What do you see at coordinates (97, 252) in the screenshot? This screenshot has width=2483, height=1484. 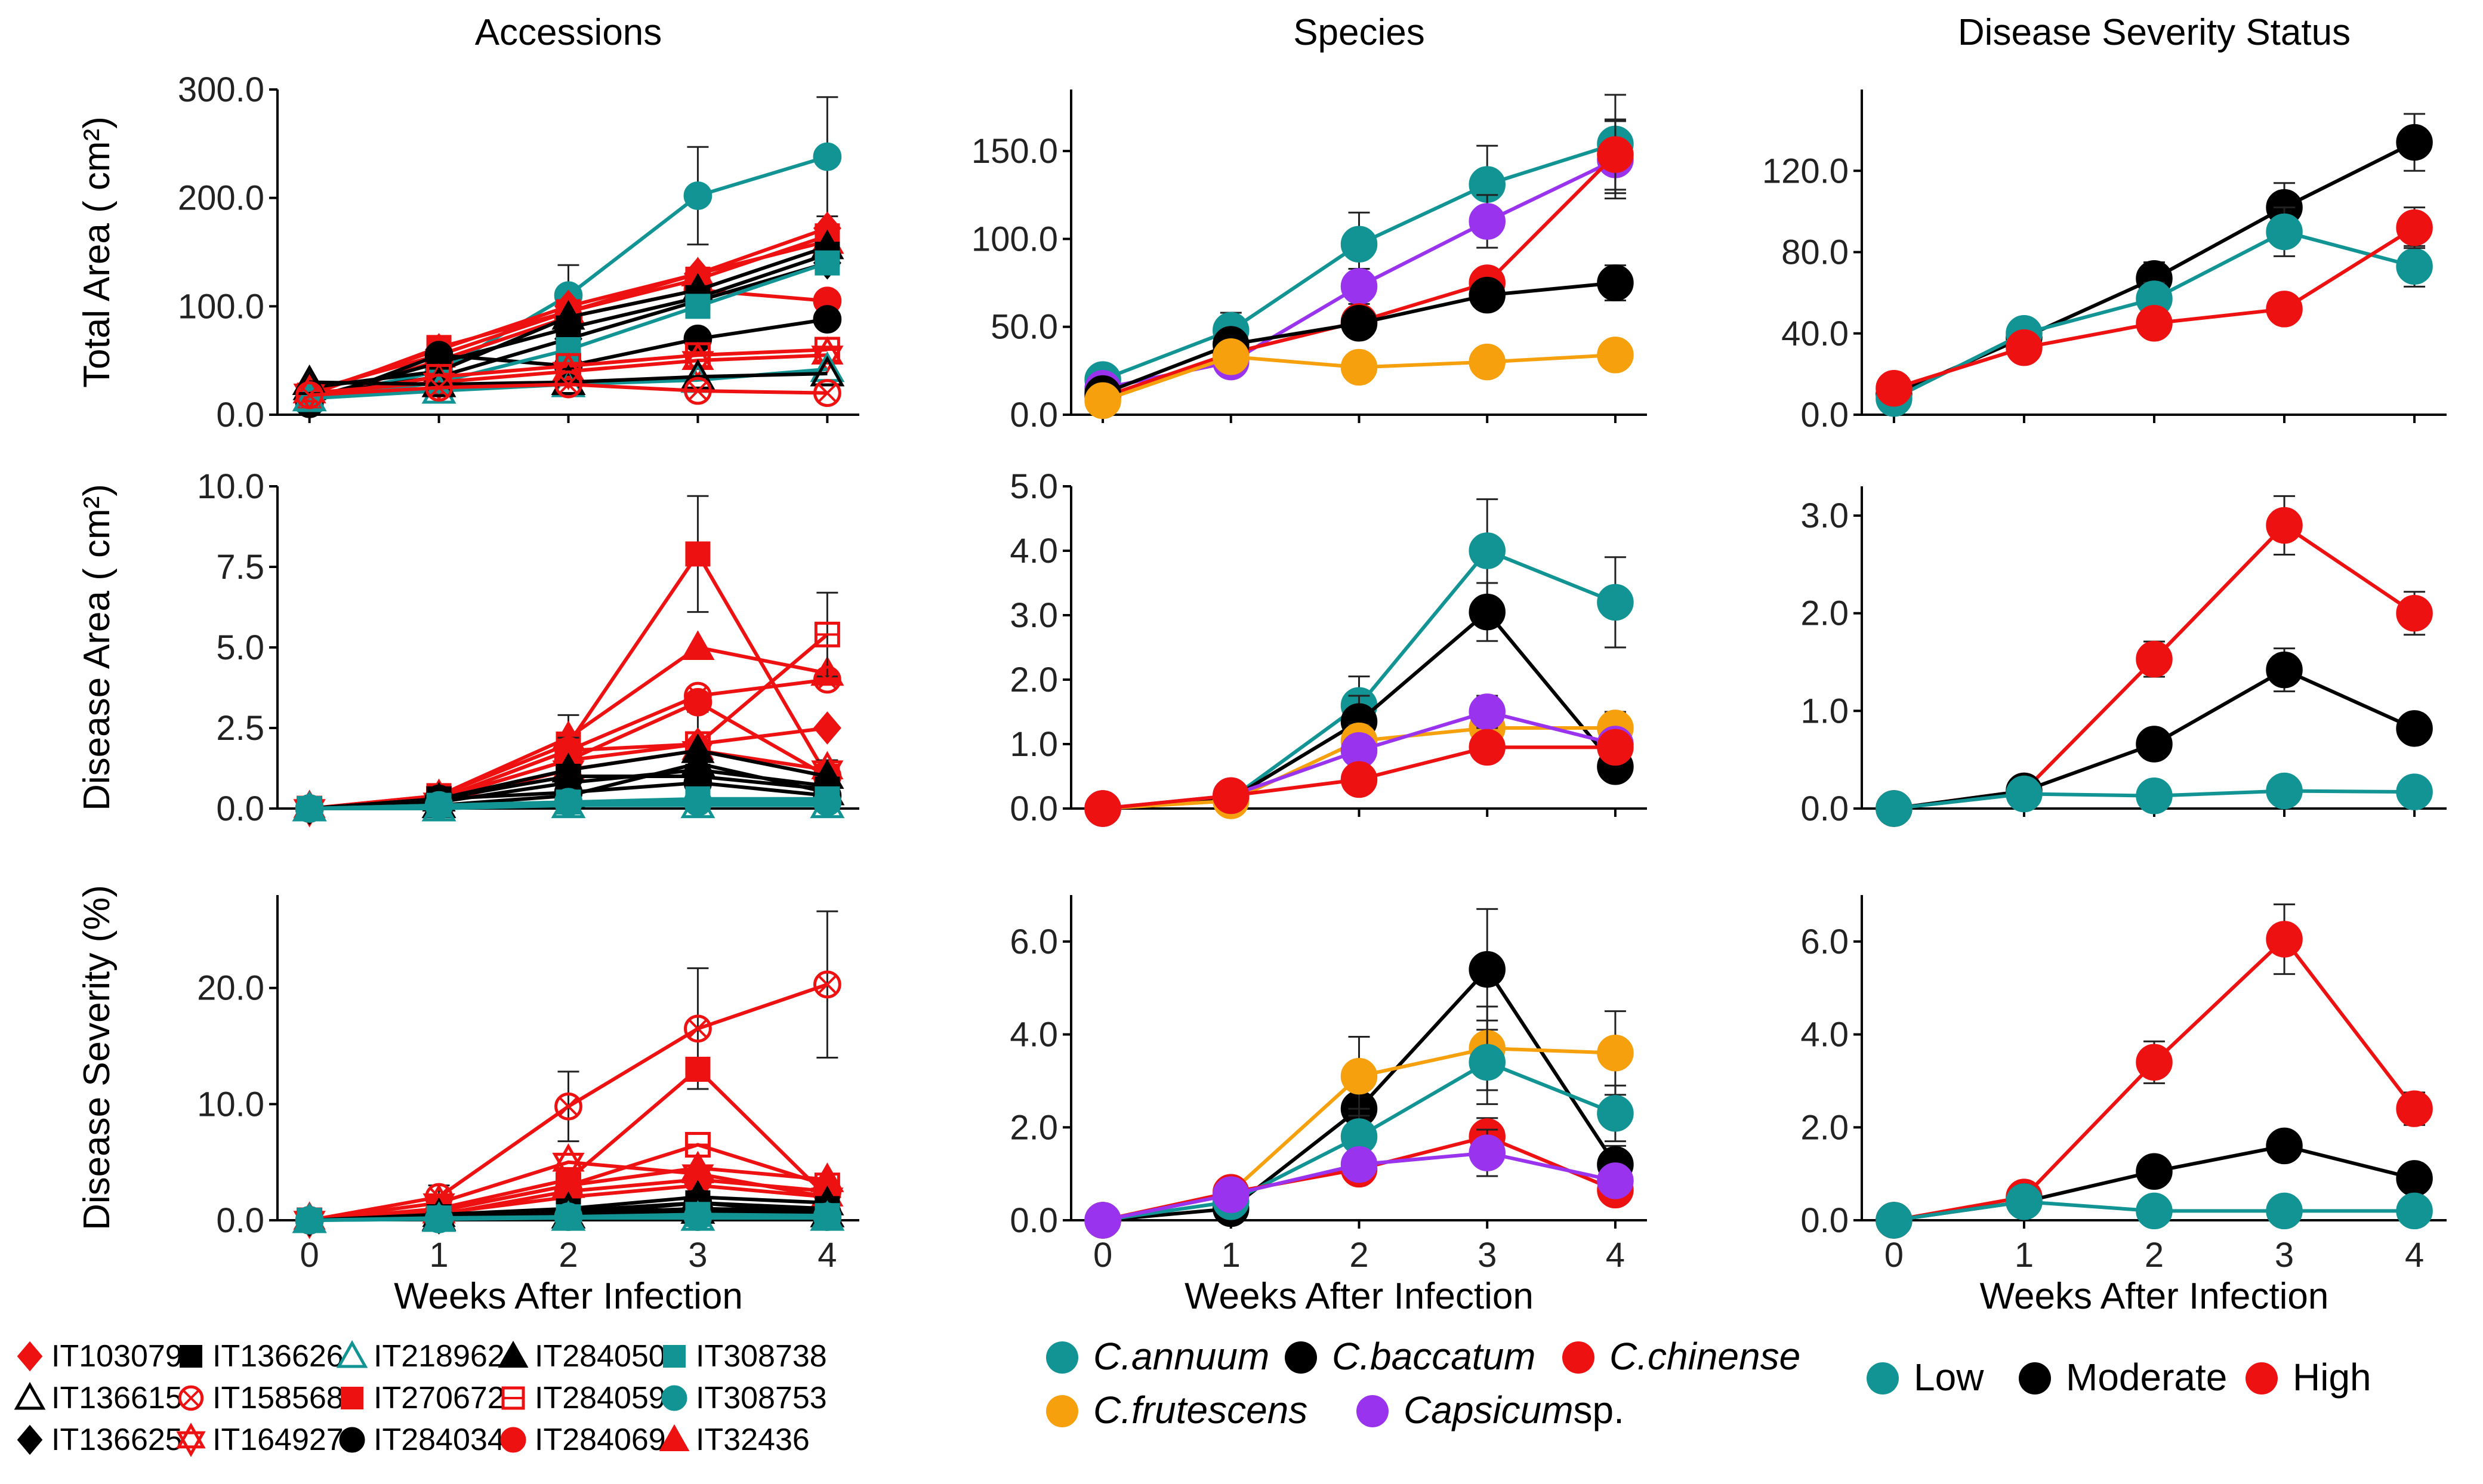 I see `y-axis-label: Total Area ( cm²)` at bounding box center [97, 252].